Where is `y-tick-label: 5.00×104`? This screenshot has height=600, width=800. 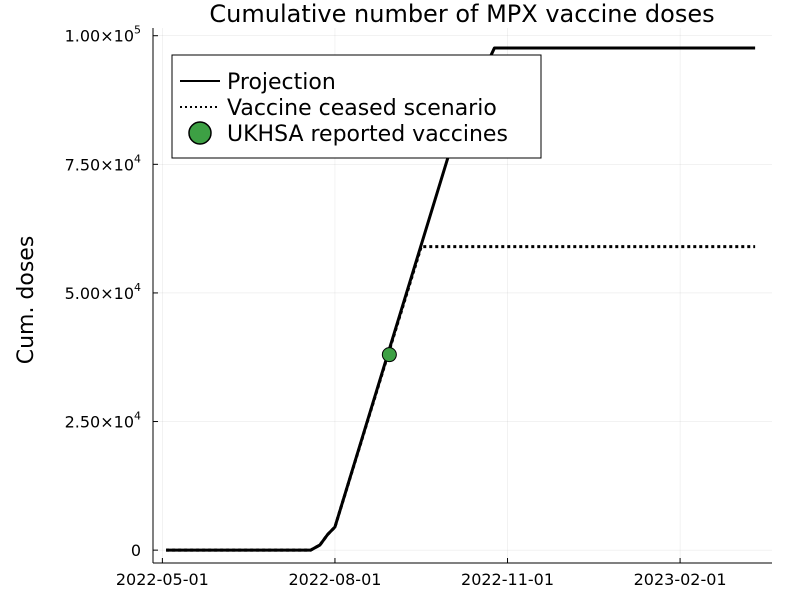
y-tick-label: 5.00×104 is located at coordinates (103, 292).